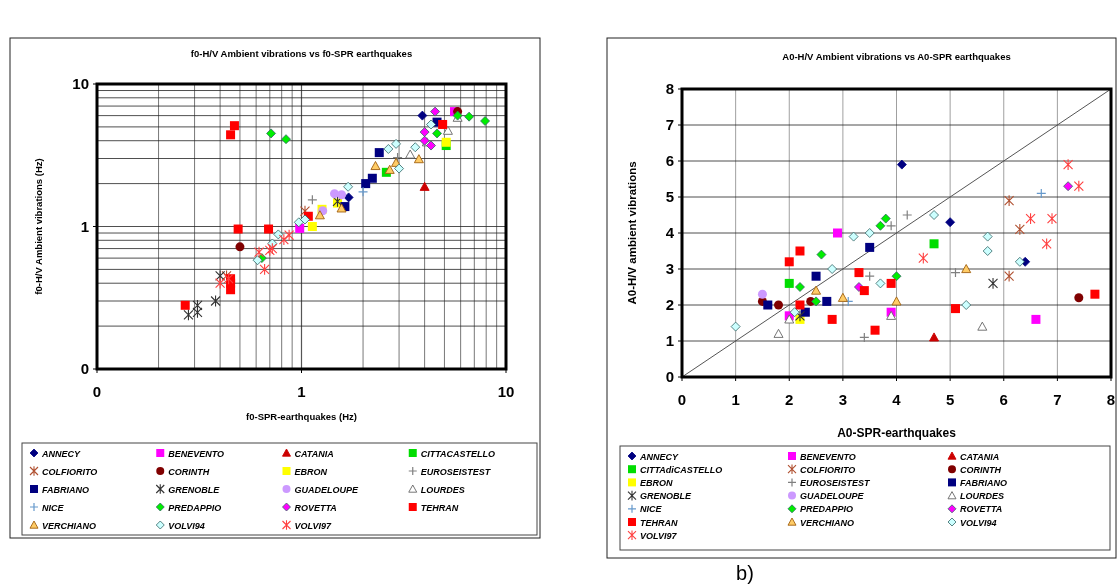 Image resolution: width=1118 pixels, height=588 pixels. I want to click on x-axis-title: f0-SPR-earthquakes (Hz), so click(301, 416).